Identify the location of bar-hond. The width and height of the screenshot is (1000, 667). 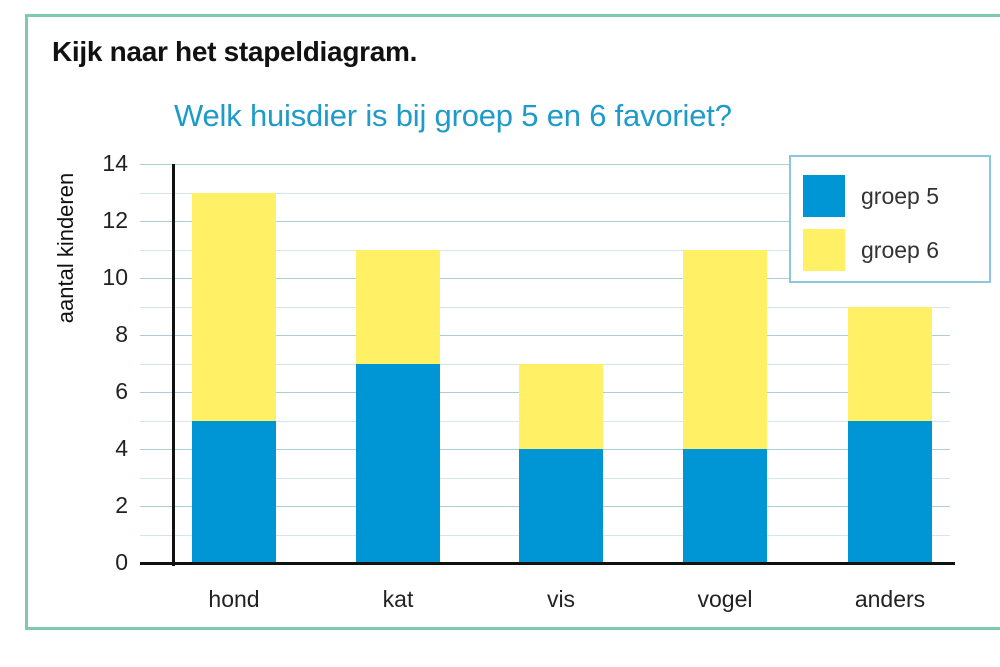
(234, 377).